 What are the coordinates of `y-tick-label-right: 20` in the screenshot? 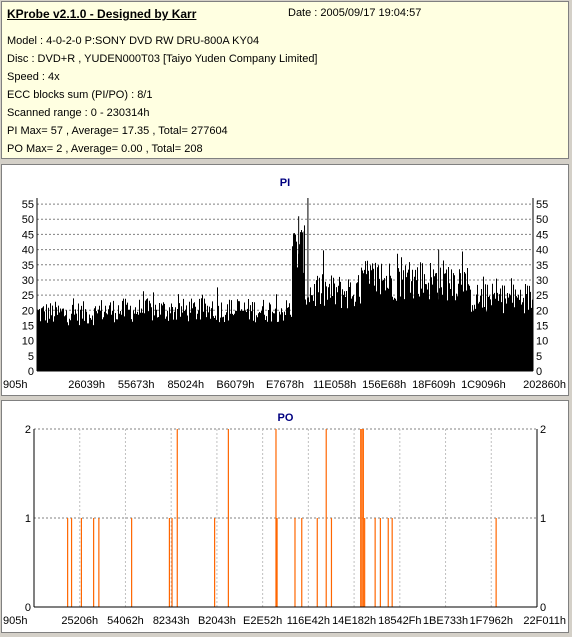 It's located at (542, 311).